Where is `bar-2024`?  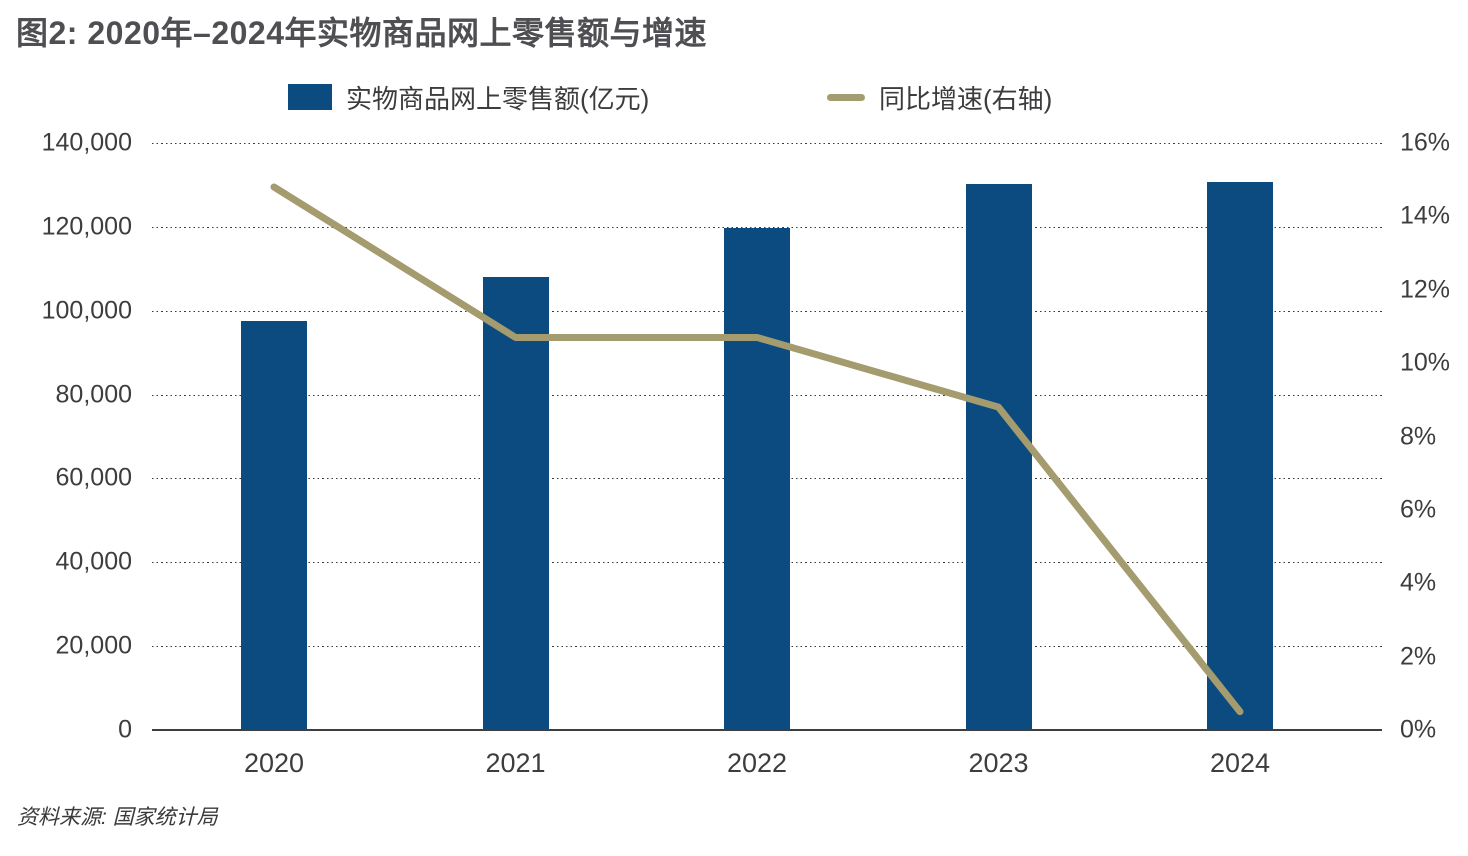
bar-2024 is located at coordinates (1240, 455).